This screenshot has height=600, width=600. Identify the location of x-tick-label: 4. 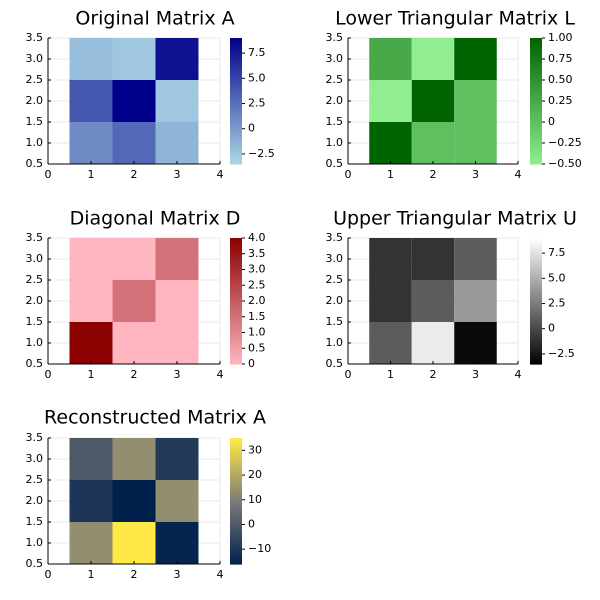
(518, 174).